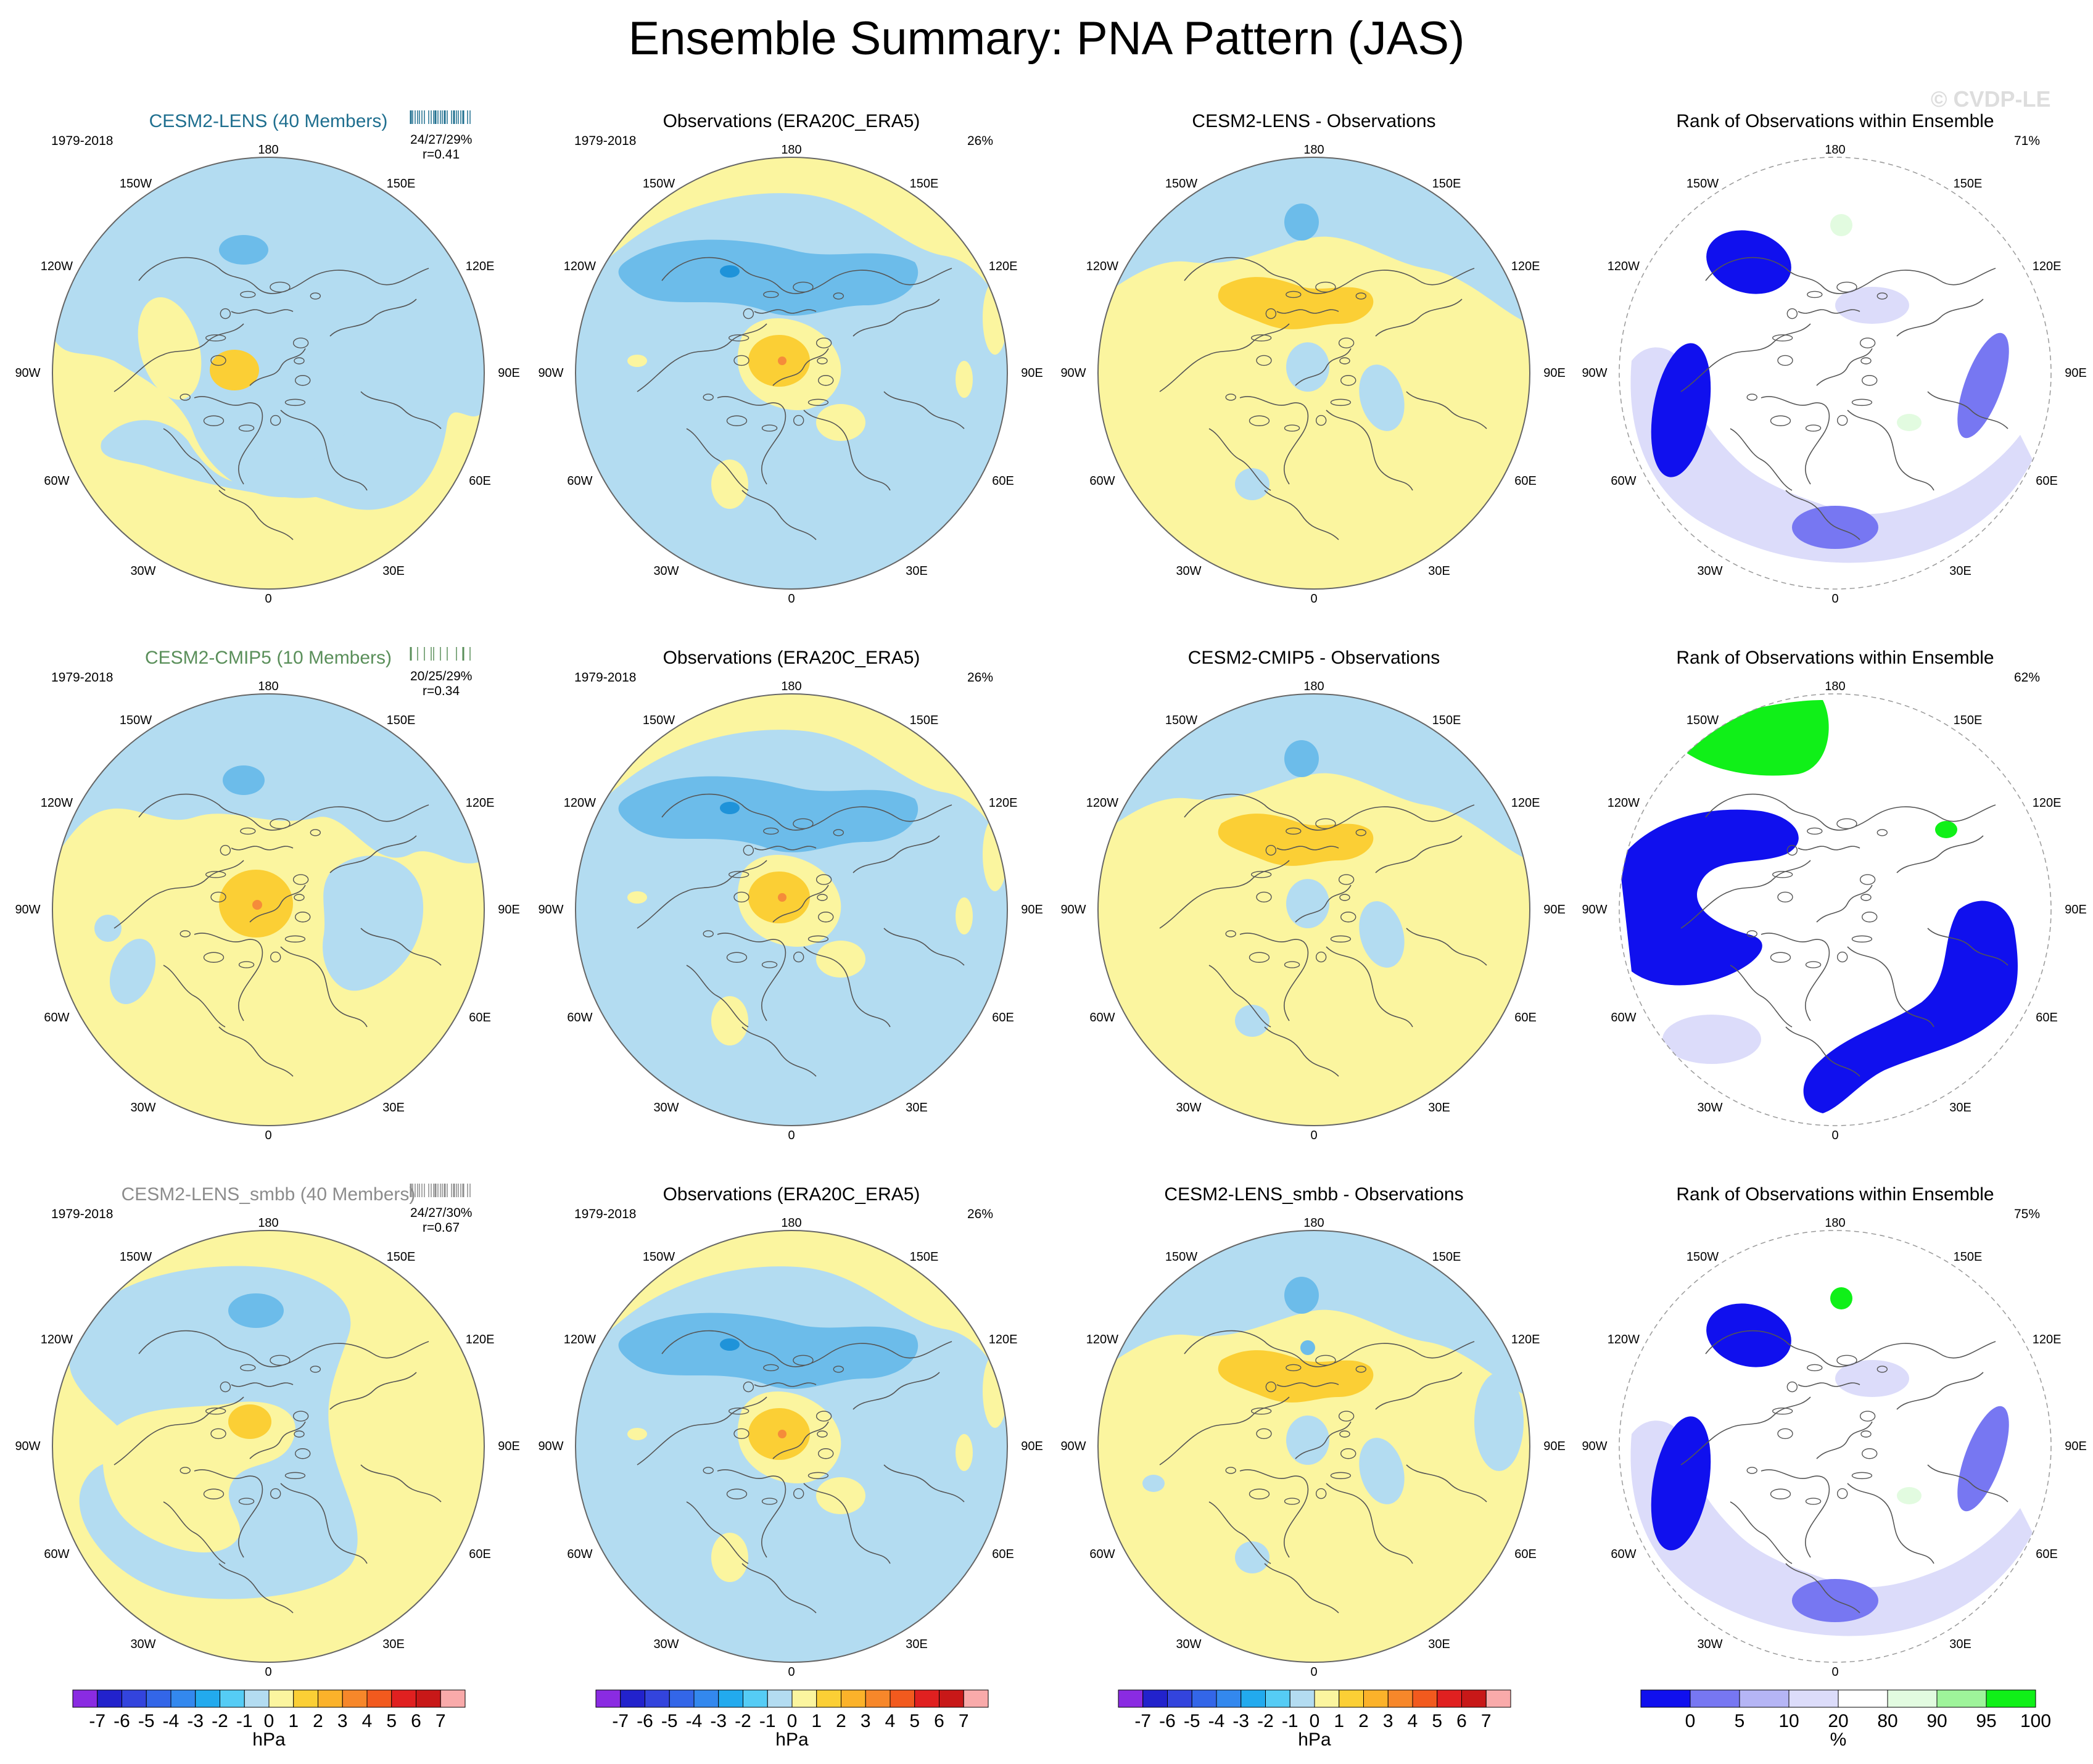  Describe the element at coordinates (1910, 1495) in the screenshot. I see `rank-high-region` at that location.